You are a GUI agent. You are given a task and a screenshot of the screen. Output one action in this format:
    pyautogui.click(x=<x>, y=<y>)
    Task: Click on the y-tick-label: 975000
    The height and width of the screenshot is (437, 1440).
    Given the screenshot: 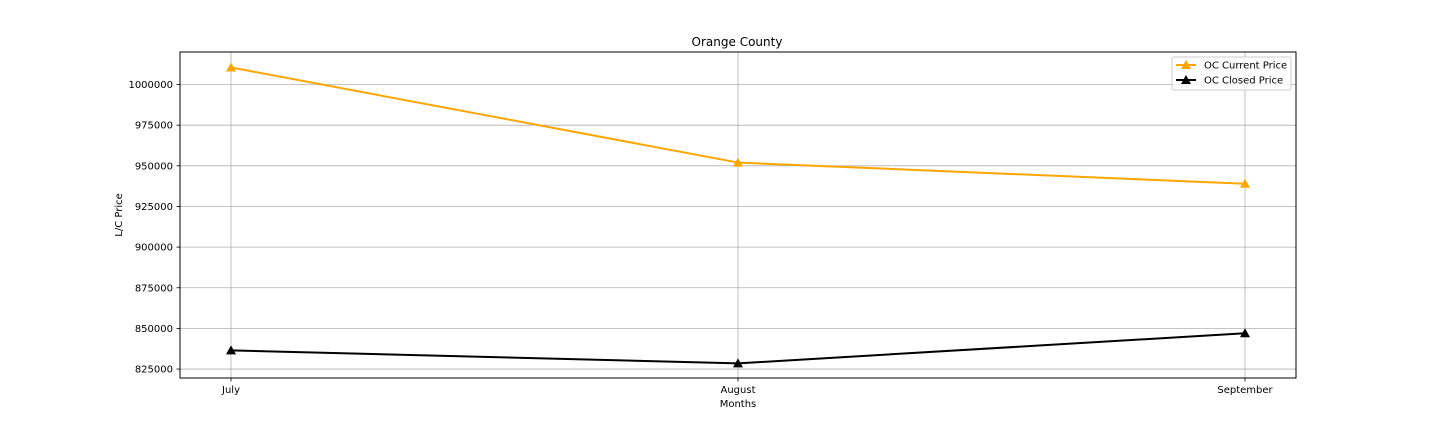 What is the action you would take?
    pyautogui.click(x=154, y=126)
    